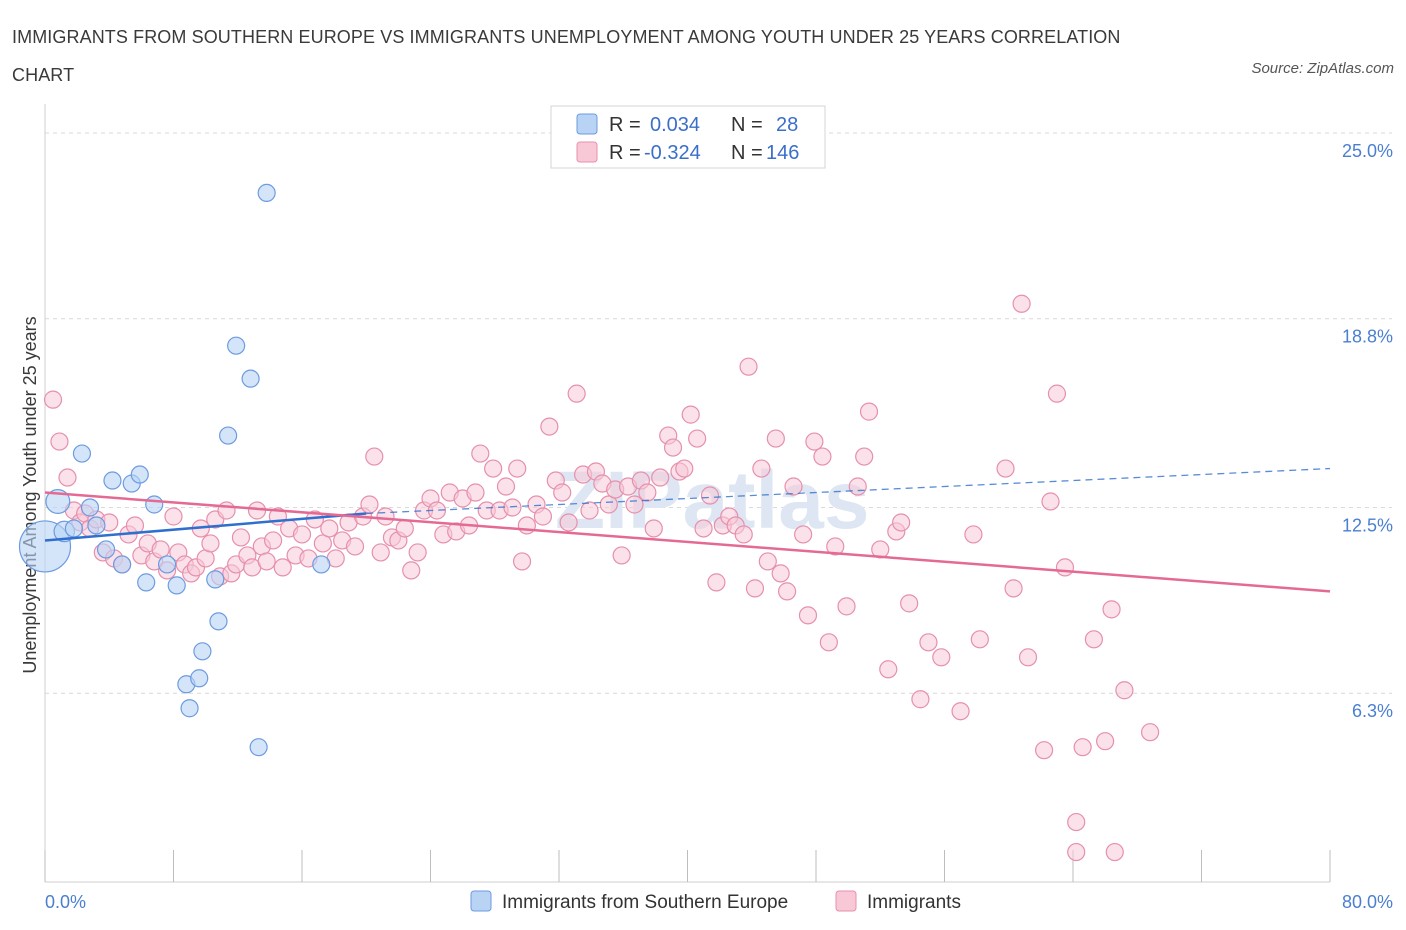  What do you see at coordinates (205, 527) in the screenshot?
I see `trend-line-southern-europe` at bounding box center [205, 527].